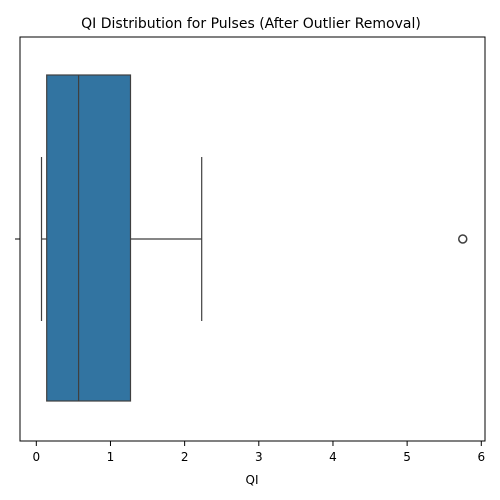 This screenshot has width=500, height=500. Describe the element at coordinates (481, 457) in the screenshot. I see `x-tick-label-6: 6` at that location.